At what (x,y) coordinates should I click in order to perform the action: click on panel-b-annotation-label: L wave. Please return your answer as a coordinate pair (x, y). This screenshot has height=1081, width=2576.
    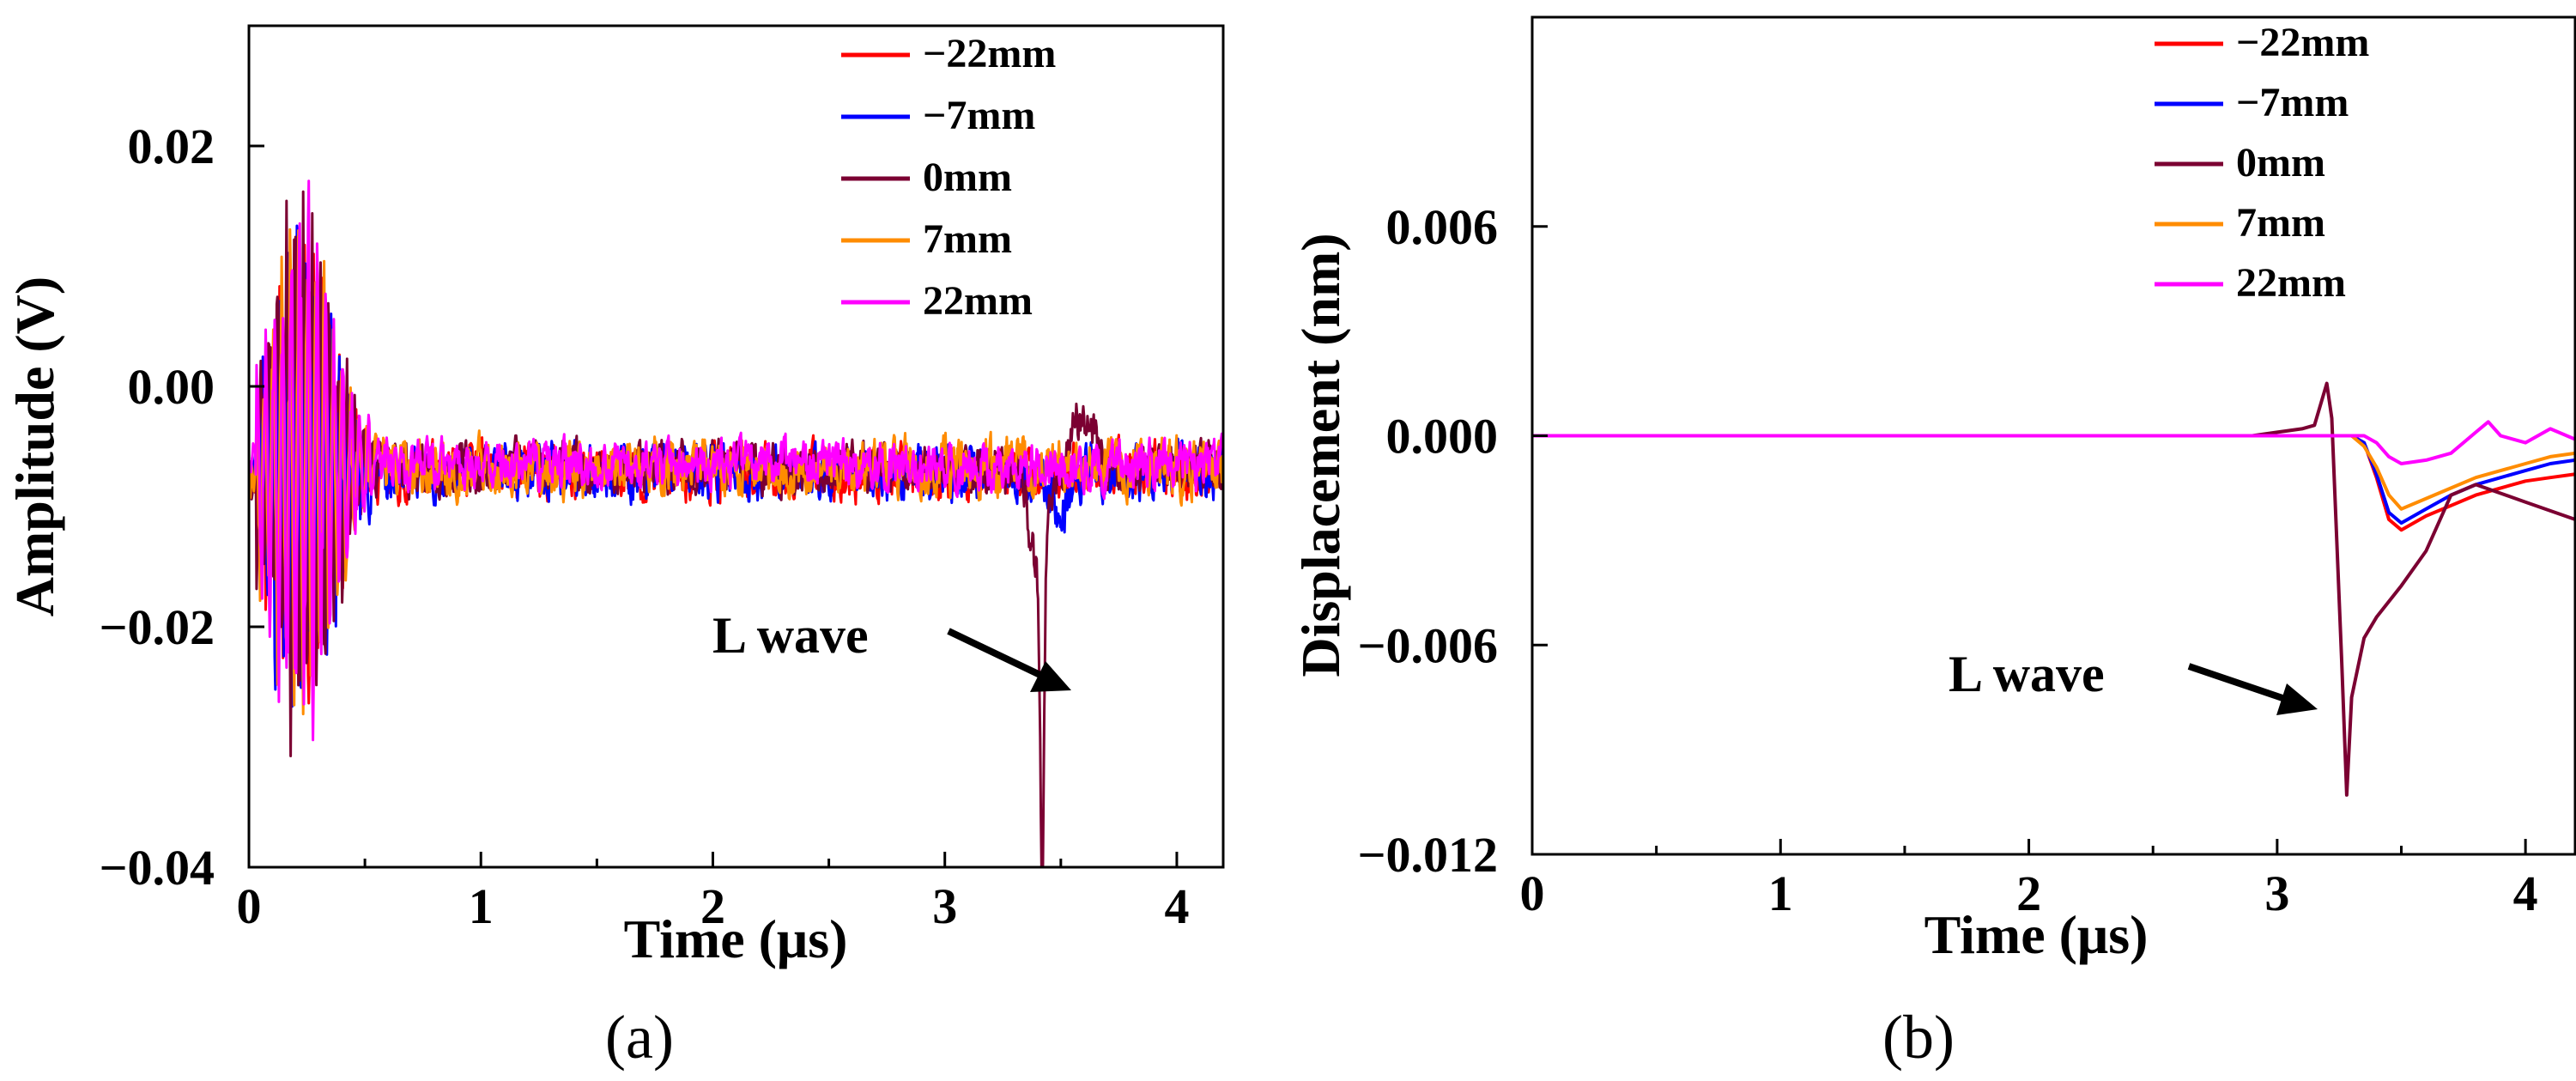
    Looking at the image, I should click on (2027, 674).